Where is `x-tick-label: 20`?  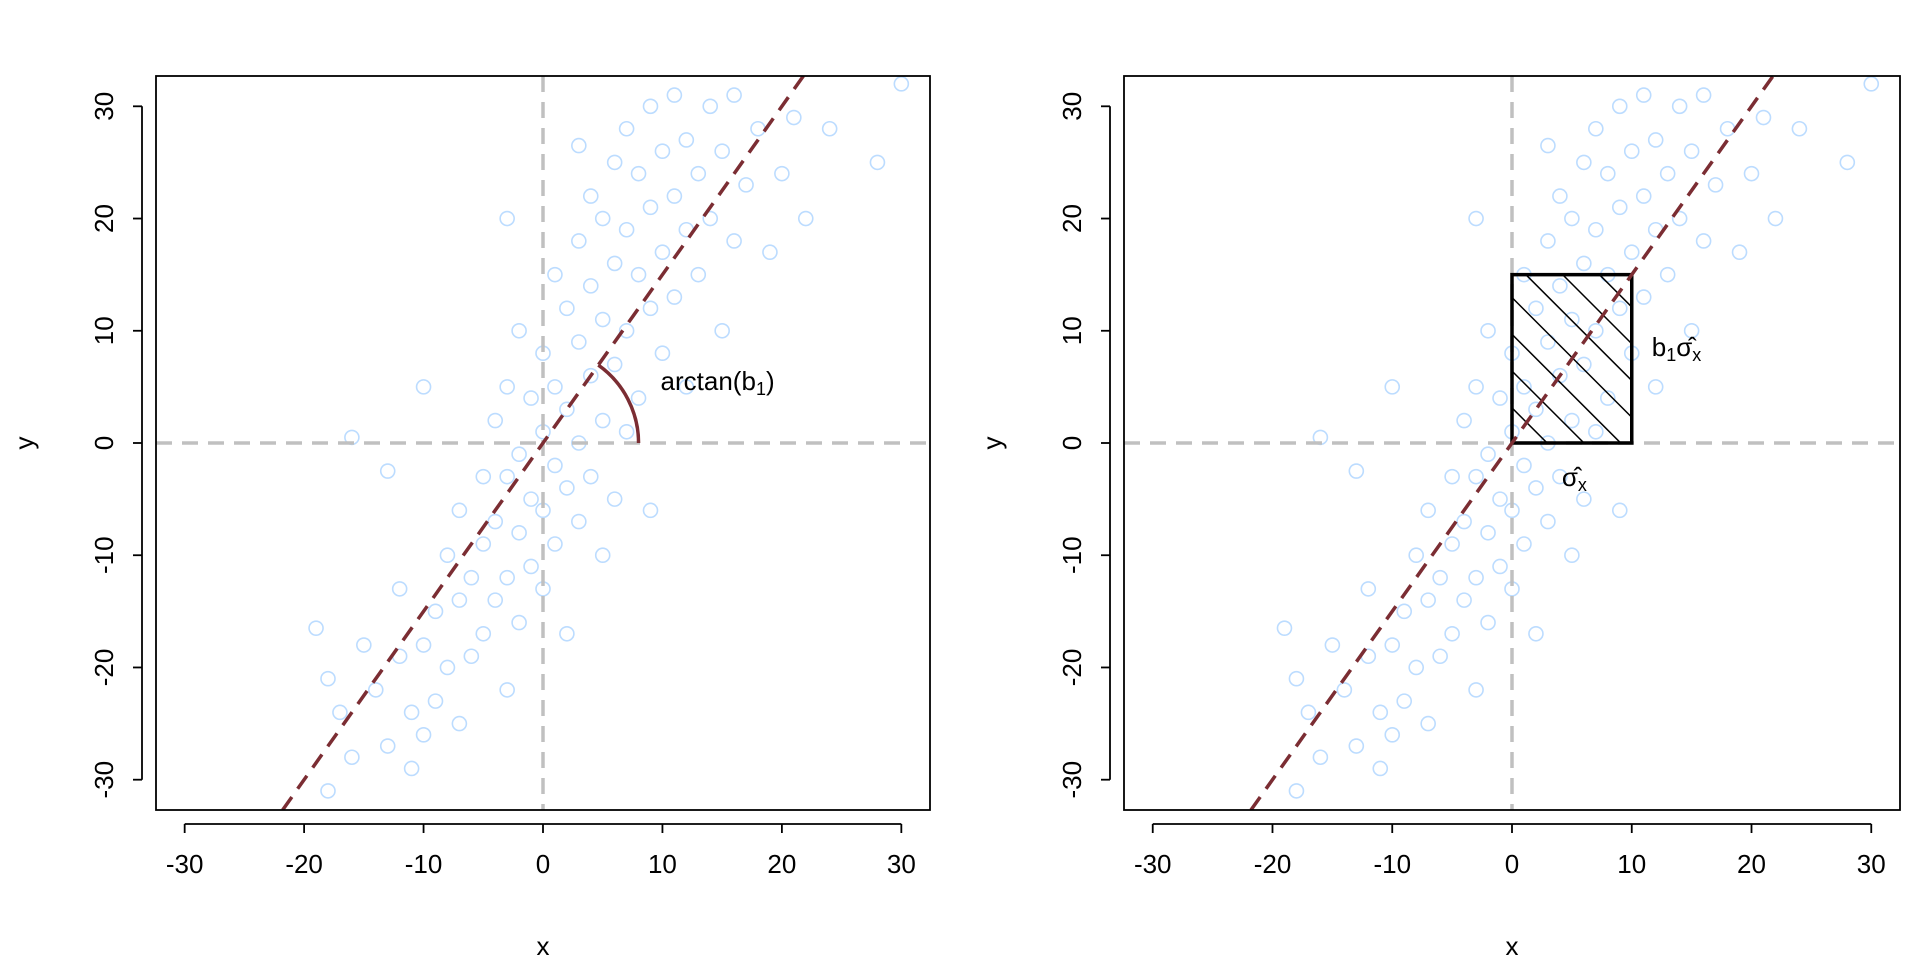
x-tick-label: 20 is located at coordinates (781, 864).